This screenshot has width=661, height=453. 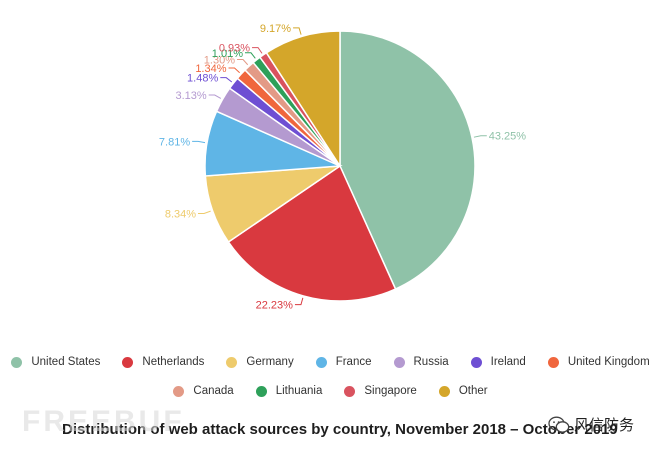 What do you see at coordinates (275, 29) in the screenshot?
I see `slice-value-label: 9.17%` at bounding box center [275, 29].